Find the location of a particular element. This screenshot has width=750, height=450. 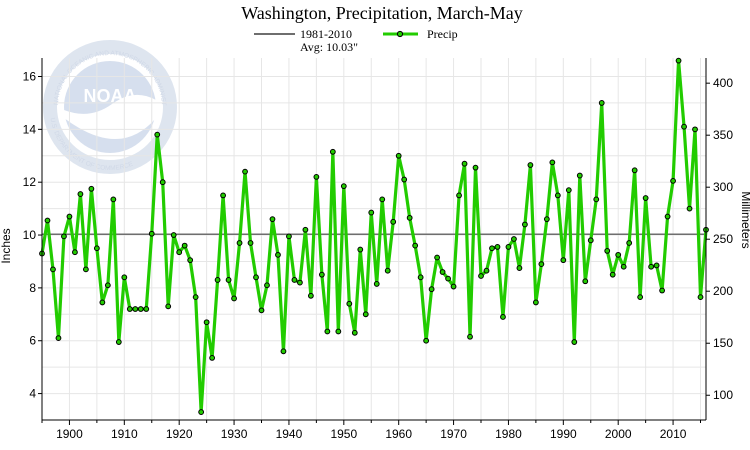

legend: 1981-2010 Avg: 10.03" Precip is located at coordinates (356, 40).